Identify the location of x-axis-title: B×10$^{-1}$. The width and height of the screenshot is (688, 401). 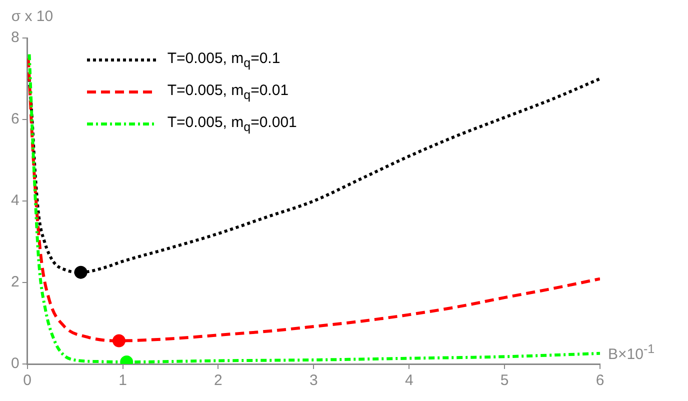
(631, 352).